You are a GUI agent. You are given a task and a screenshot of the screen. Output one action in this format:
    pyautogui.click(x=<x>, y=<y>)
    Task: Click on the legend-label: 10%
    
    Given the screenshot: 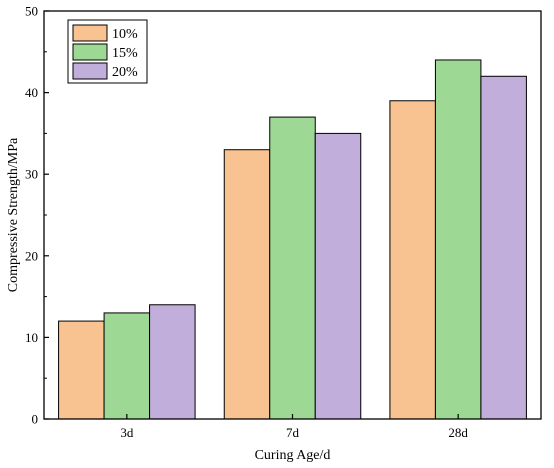 What is the action you would take?
    pyautogui.click(x=125, y=34)
    